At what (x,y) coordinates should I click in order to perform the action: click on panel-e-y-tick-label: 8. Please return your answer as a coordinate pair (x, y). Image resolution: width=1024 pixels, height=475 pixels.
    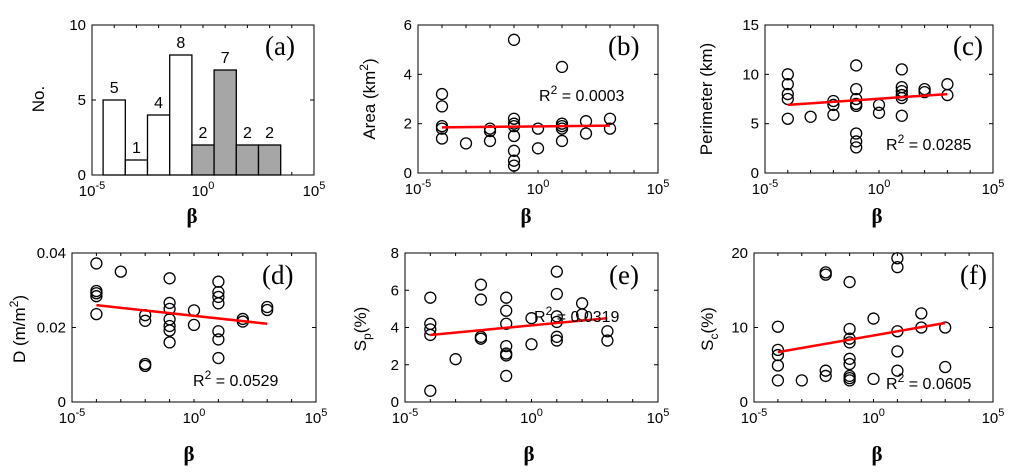
    Looking at the image, I should click on (395, 253).